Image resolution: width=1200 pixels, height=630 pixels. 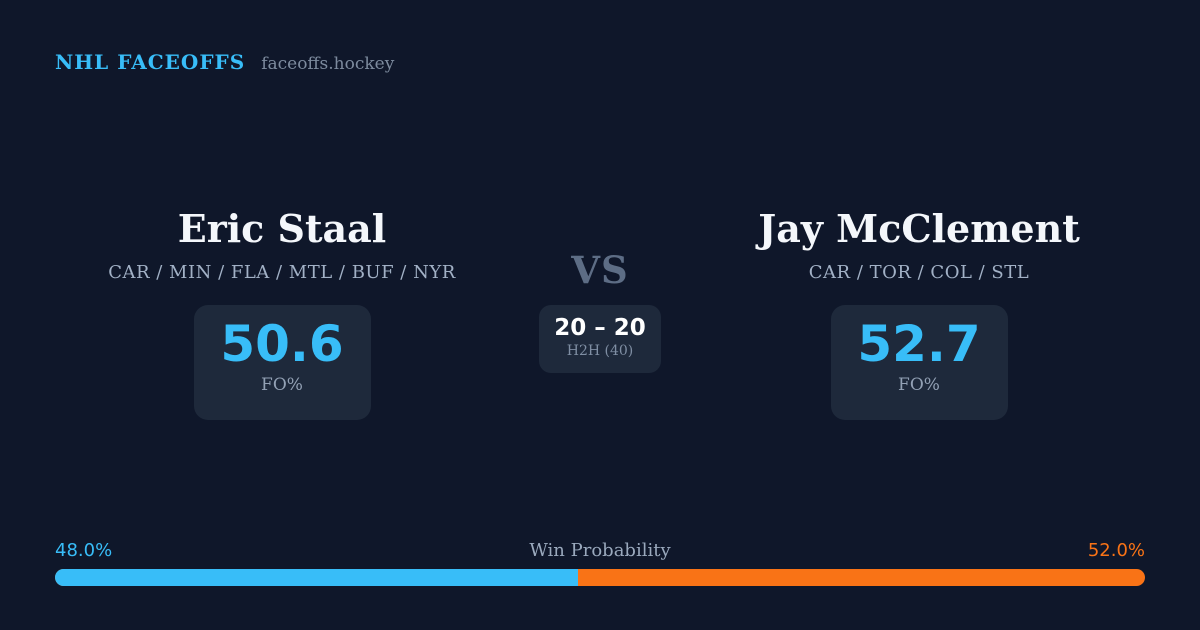 What do you see at coordinates (282, 384) in the screenshot?
I see `player-left-fo-label: FO%` at bounding box center [282, 384].